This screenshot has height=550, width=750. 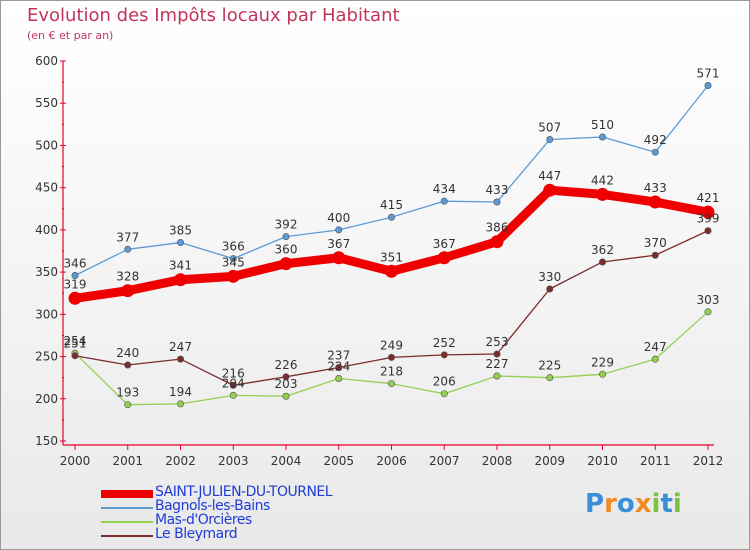 What do you see at coordinates (549, 461) in the screenshot?
I see `x-tick-label: 2009` at bounding box center [549, 461].